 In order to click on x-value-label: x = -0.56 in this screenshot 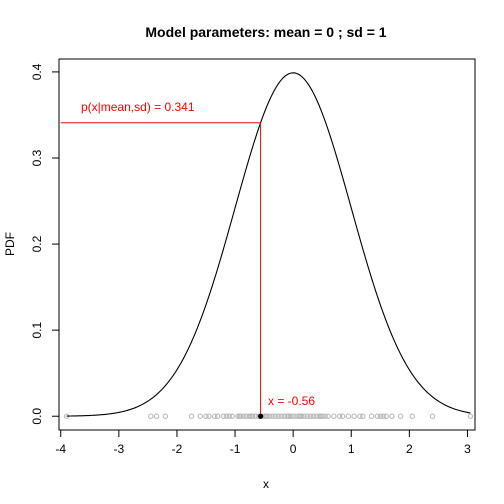, I will do `click(291, 401)`.